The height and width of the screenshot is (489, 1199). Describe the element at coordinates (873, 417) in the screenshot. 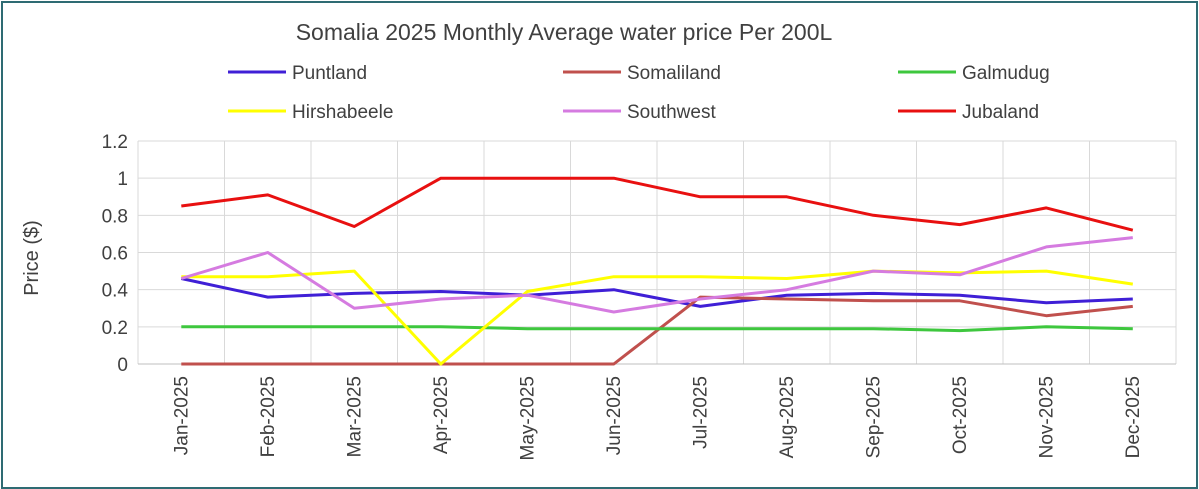

I see `x-tick-label: Sep-2025` at that location.